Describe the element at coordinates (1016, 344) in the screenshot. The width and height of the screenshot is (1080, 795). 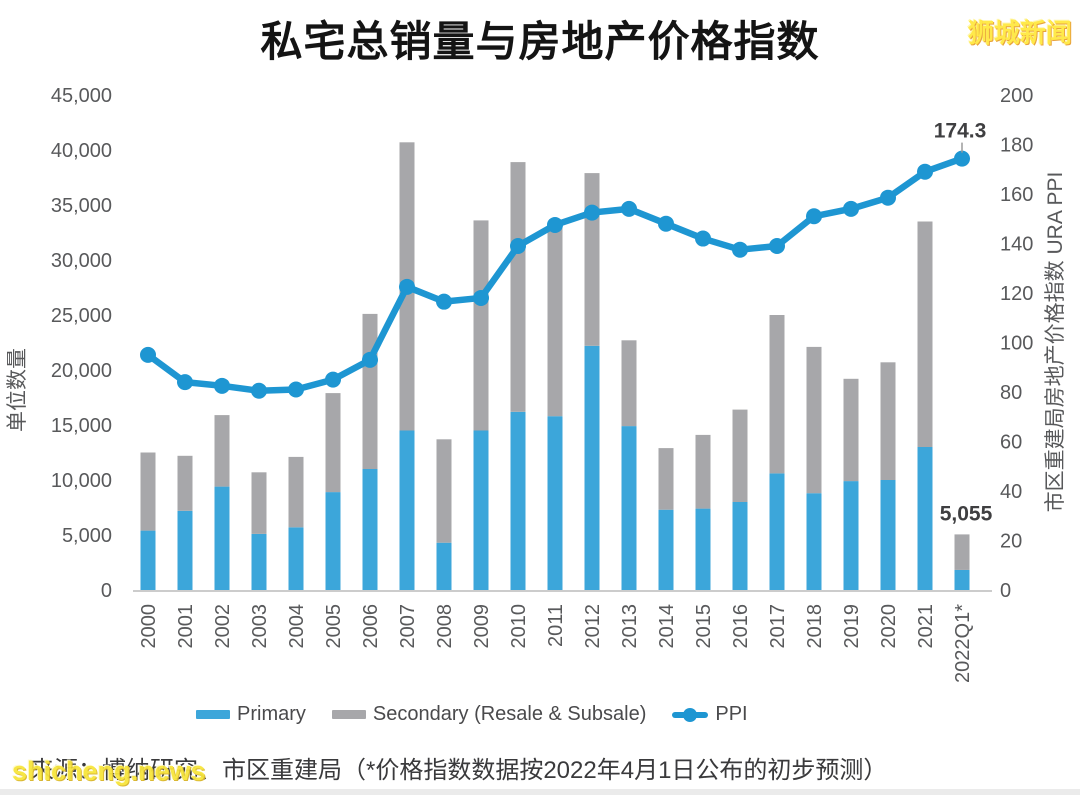
I see `right-axis-tick-label: 100` at that location.